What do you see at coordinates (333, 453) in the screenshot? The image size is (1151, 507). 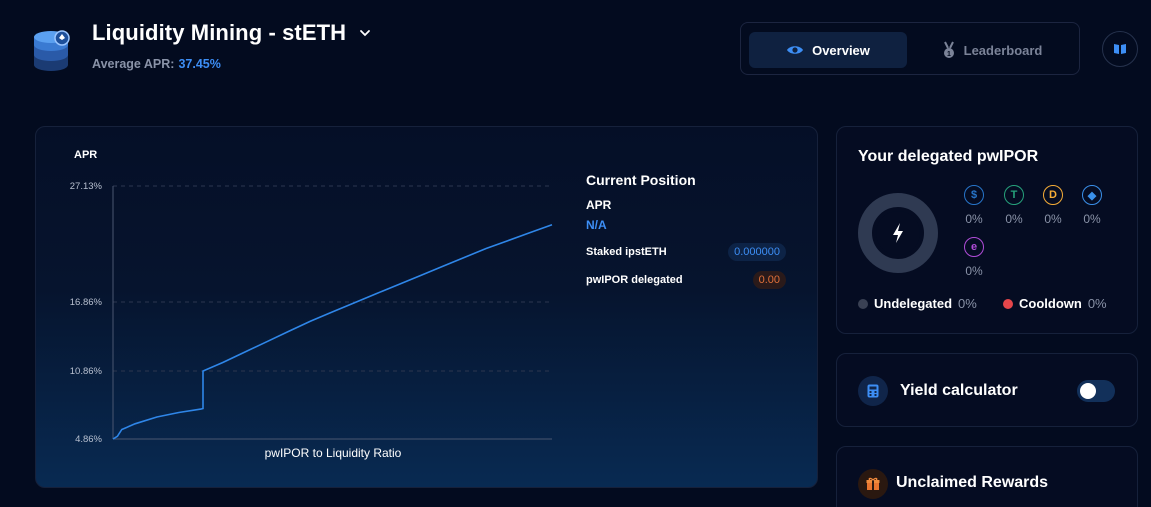 I see `x-axis-title: pwIPOR to Liquidity Ratio` at bounding box center [333, 453].